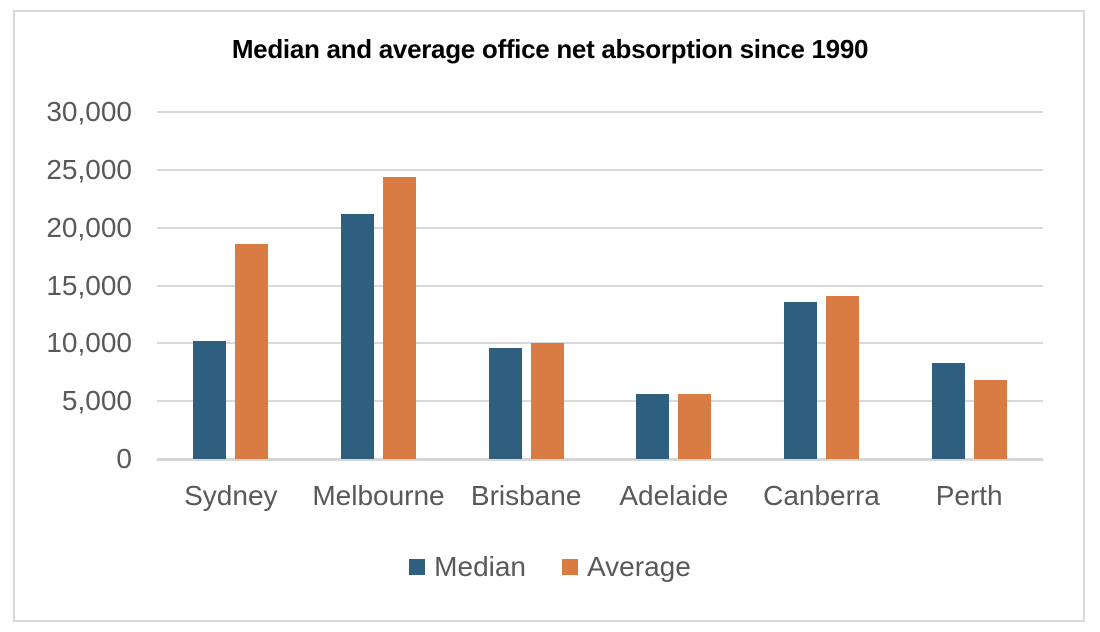 The height and width of the screenshot is (632, 1100). I want to click on x-axis-label-canberra: Canberra, so click(821, 495).